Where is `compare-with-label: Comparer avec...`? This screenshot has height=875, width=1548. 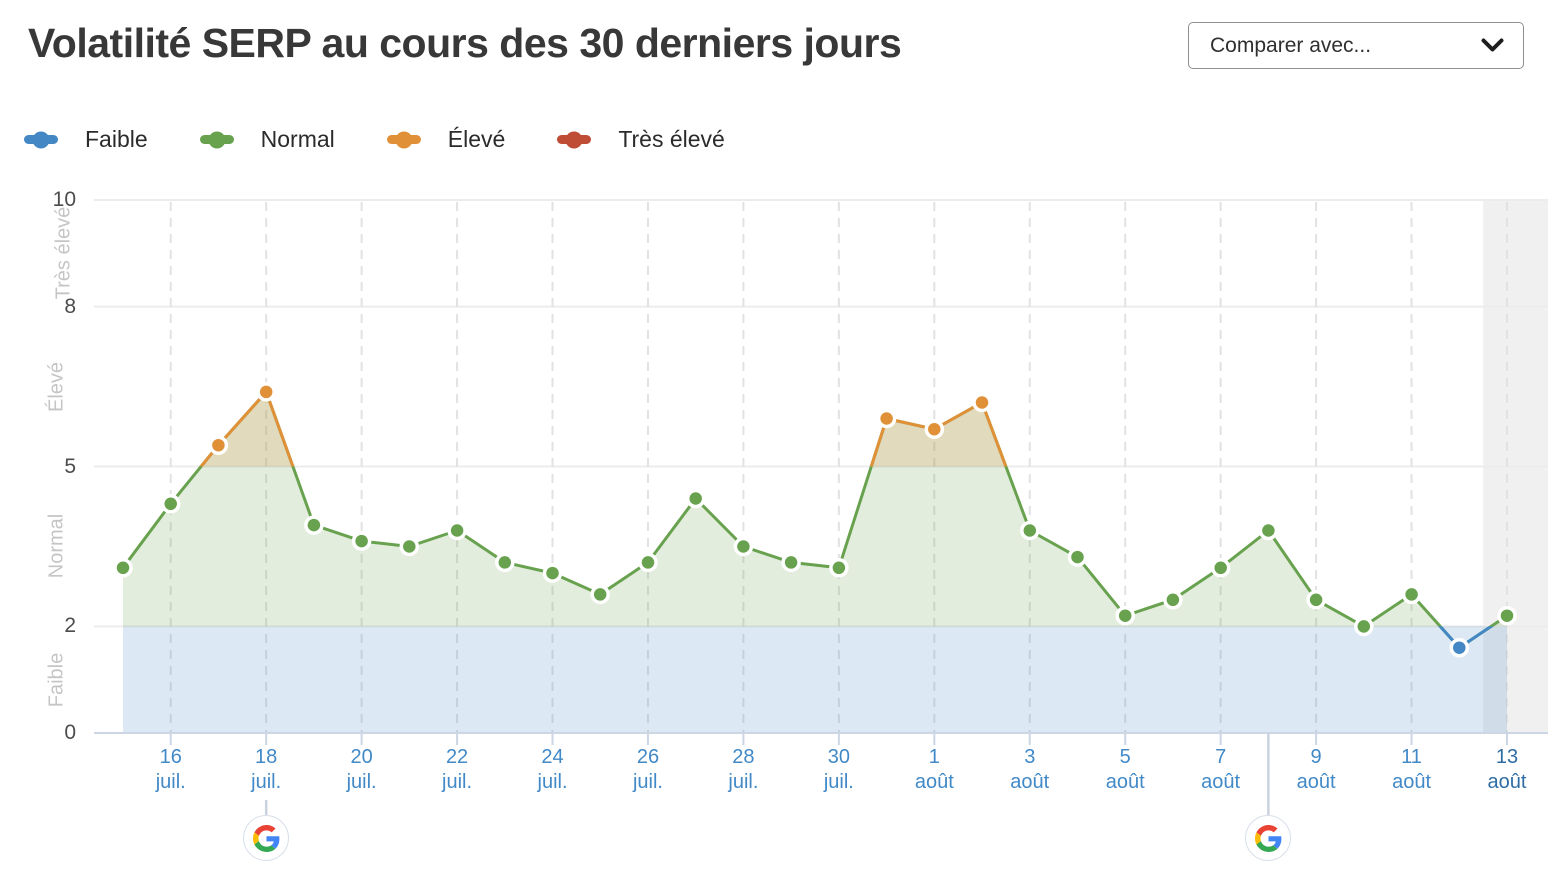
compare-with-label: Comparer avec... is located at coordinates (1291, 45).